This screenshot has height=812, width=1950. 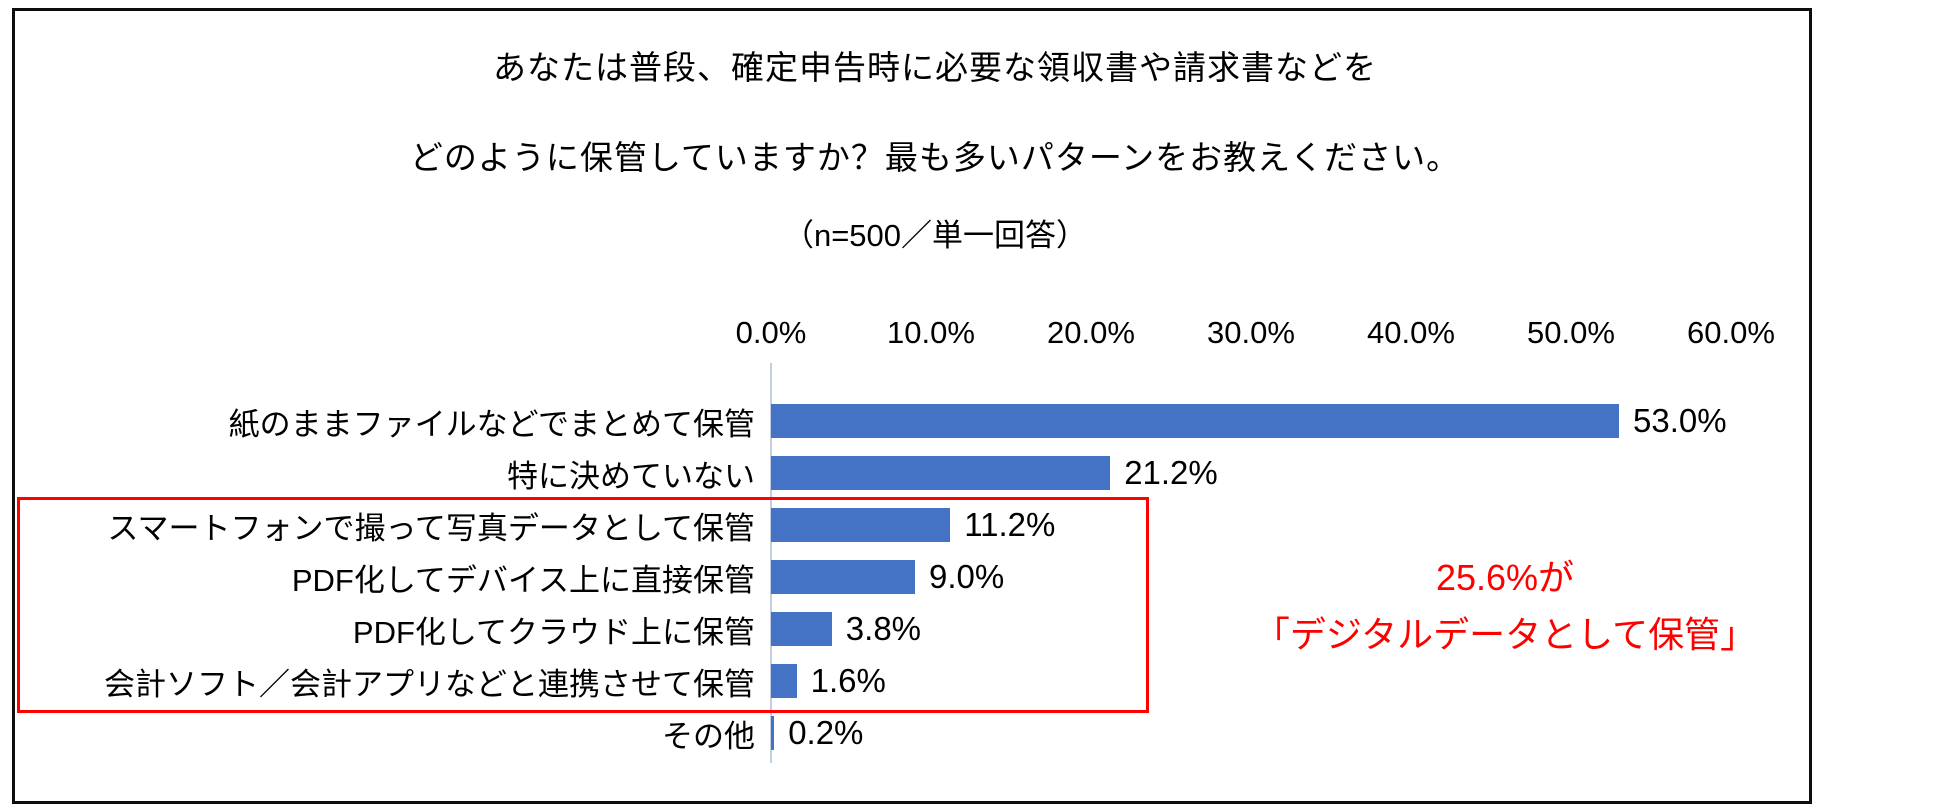 I want to click on x-axis-tick-label: 10.0%, so click(x=931, y=332).